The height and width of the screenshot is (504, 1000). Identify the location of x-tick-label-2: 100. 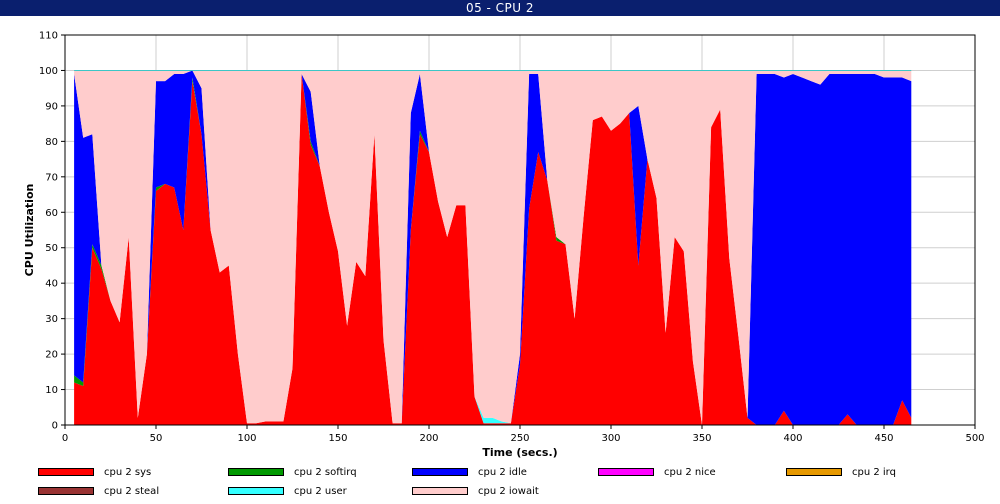
(246, 438).